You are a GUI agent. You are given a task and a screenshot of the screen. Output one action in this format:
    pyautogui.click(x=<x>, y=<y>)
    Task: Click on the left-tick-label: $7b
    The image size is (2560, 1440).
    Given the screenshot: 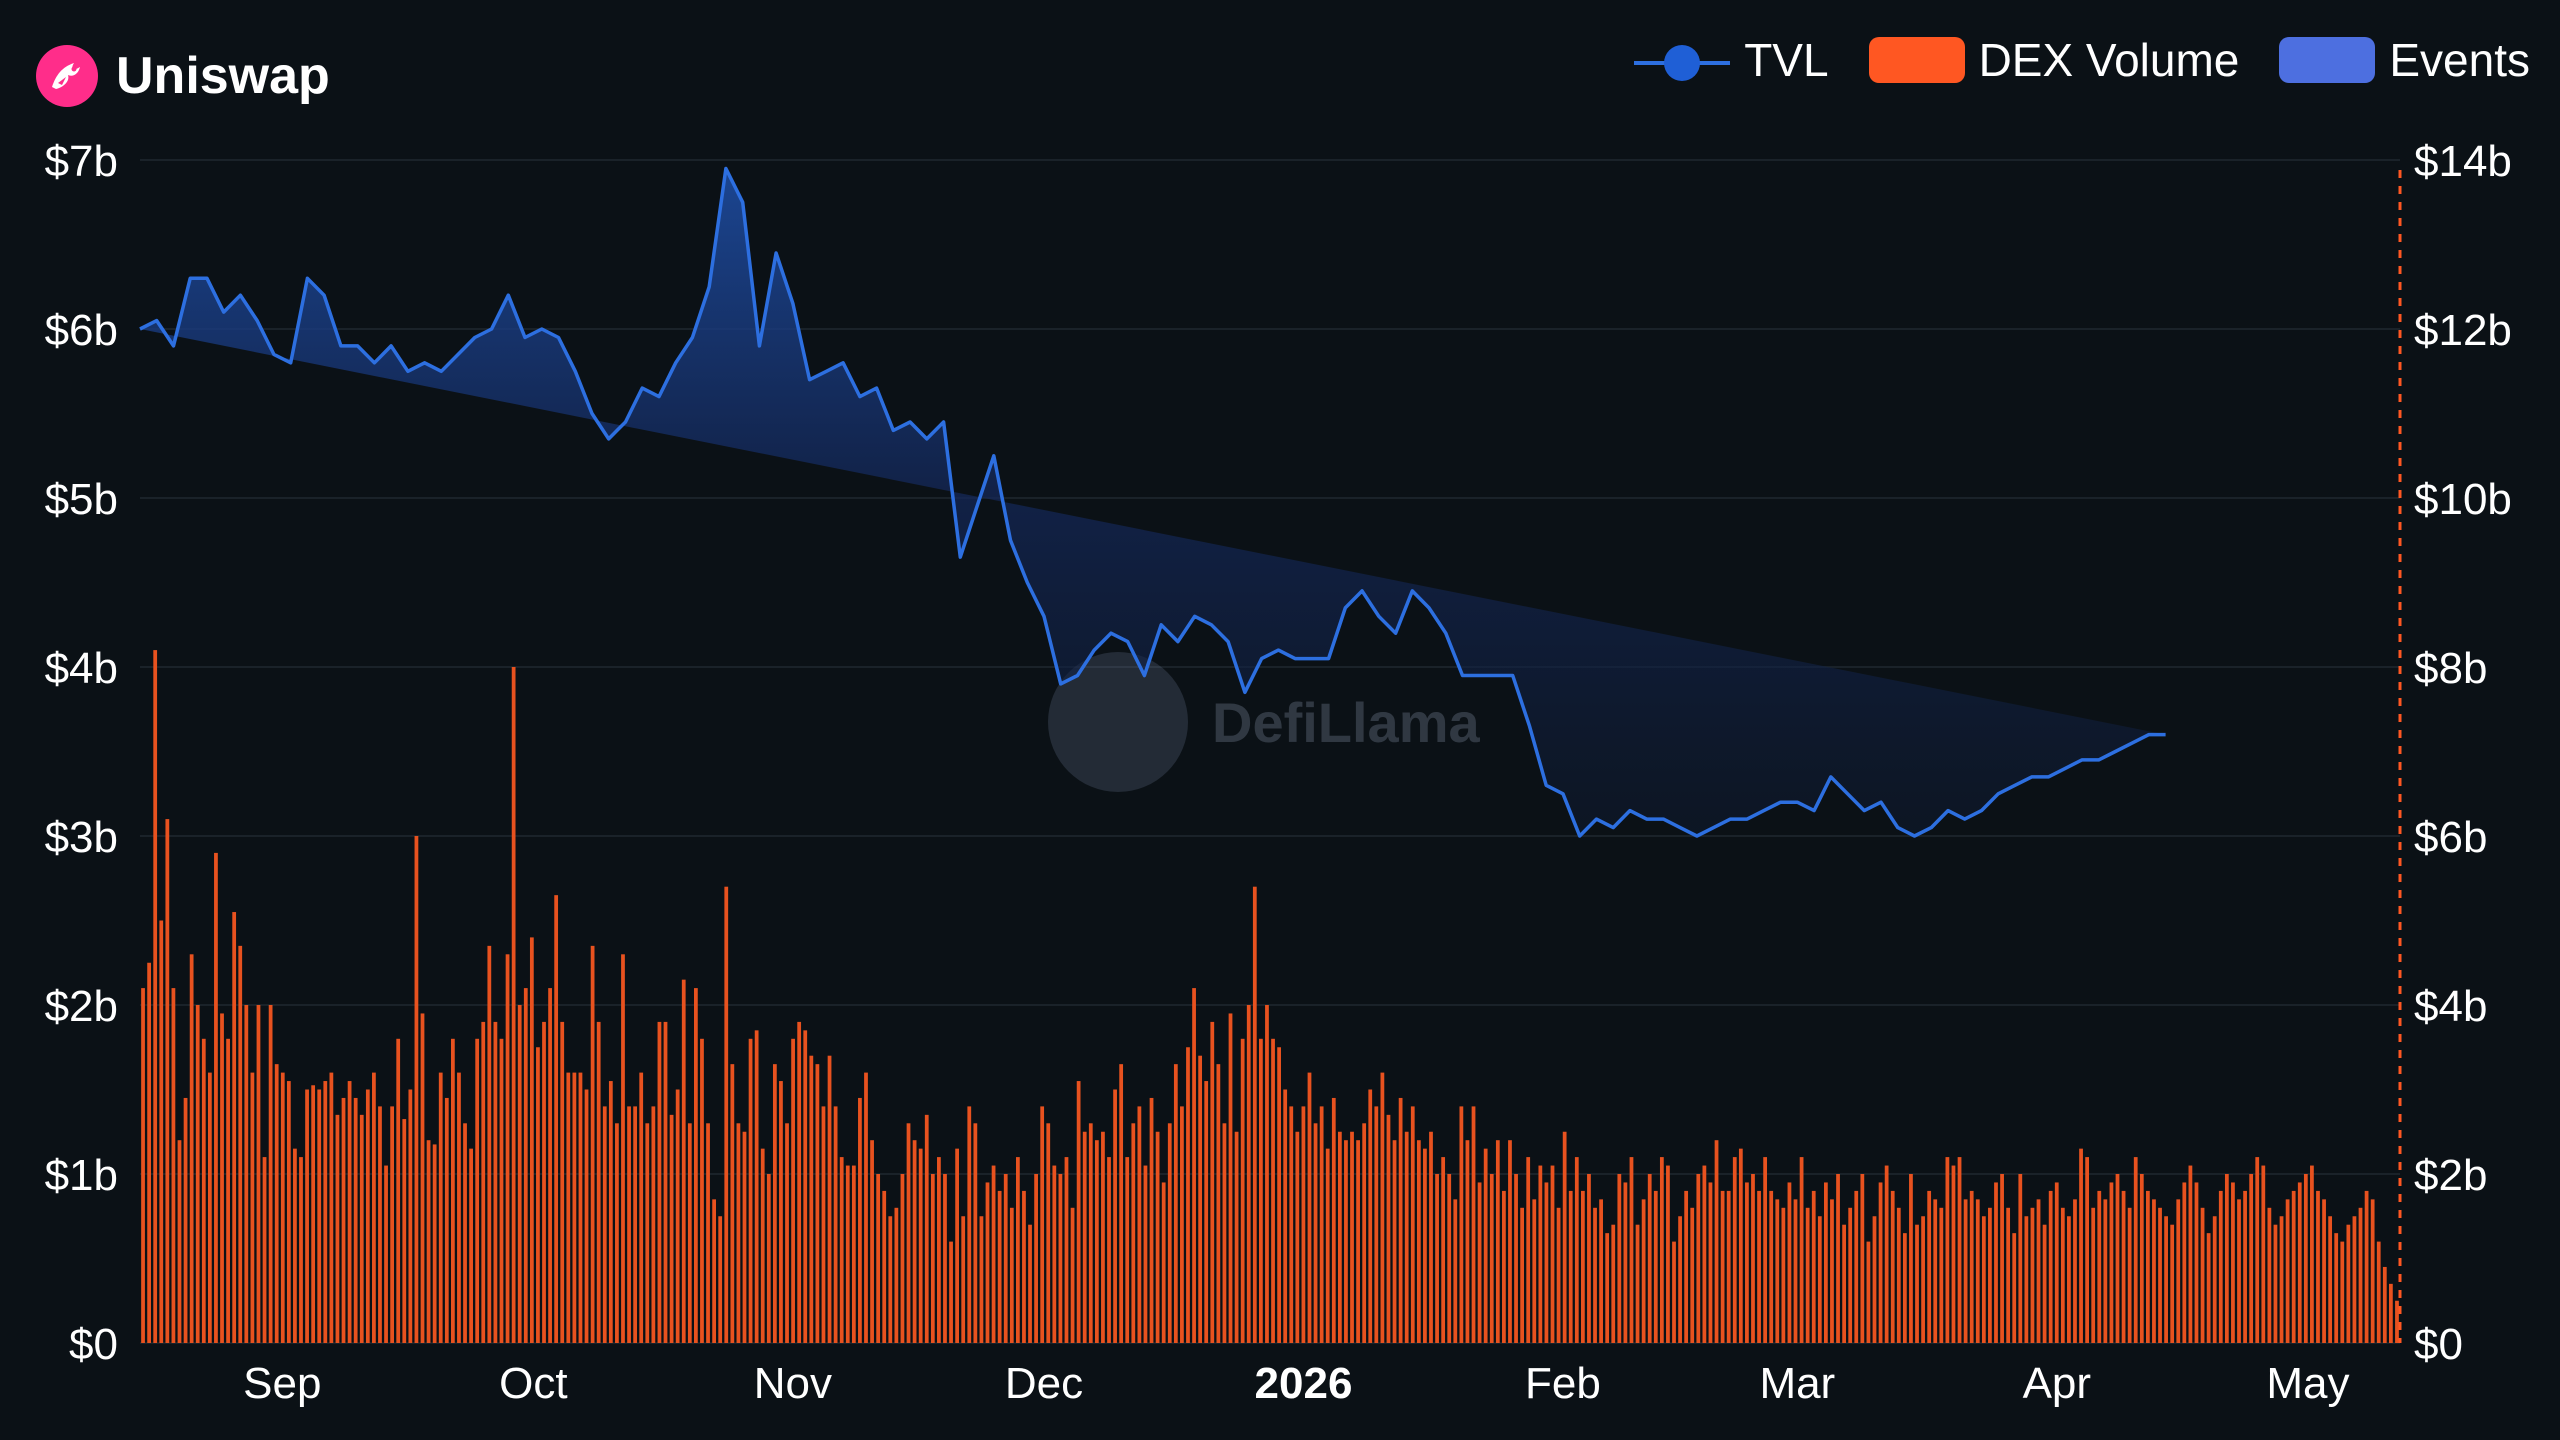 What is the action you would take?
    pyautogui.click(x=81, y=161)
    